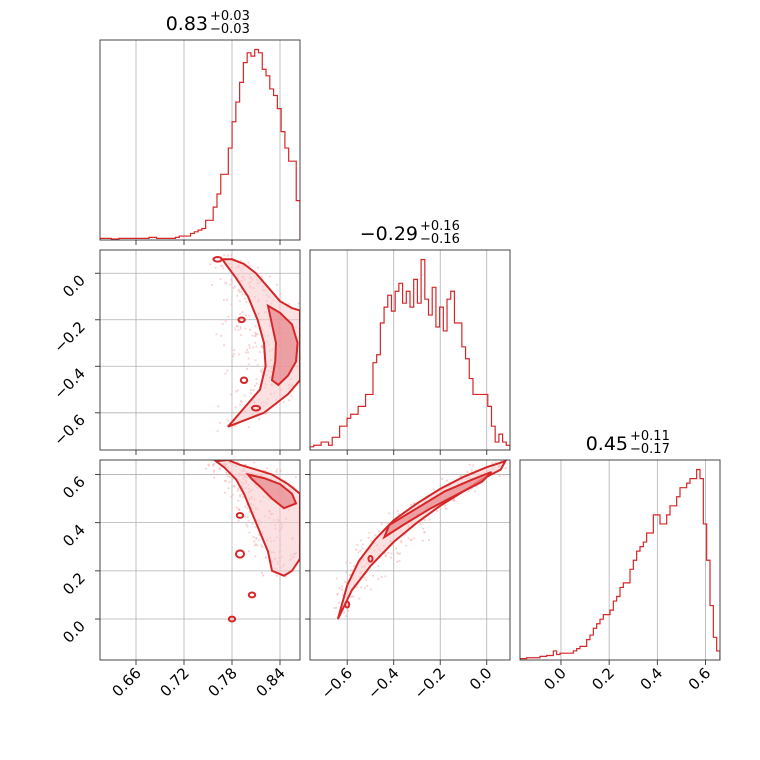 This screenshot has height=760, width=760. I want to click on x-tick-label: 0.72, so click(174, 682).